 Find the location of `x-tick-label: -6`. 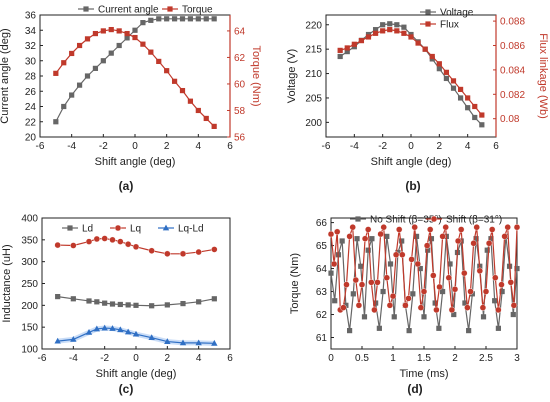

x-tick-label: -6 is located at coordinates (326, 146).